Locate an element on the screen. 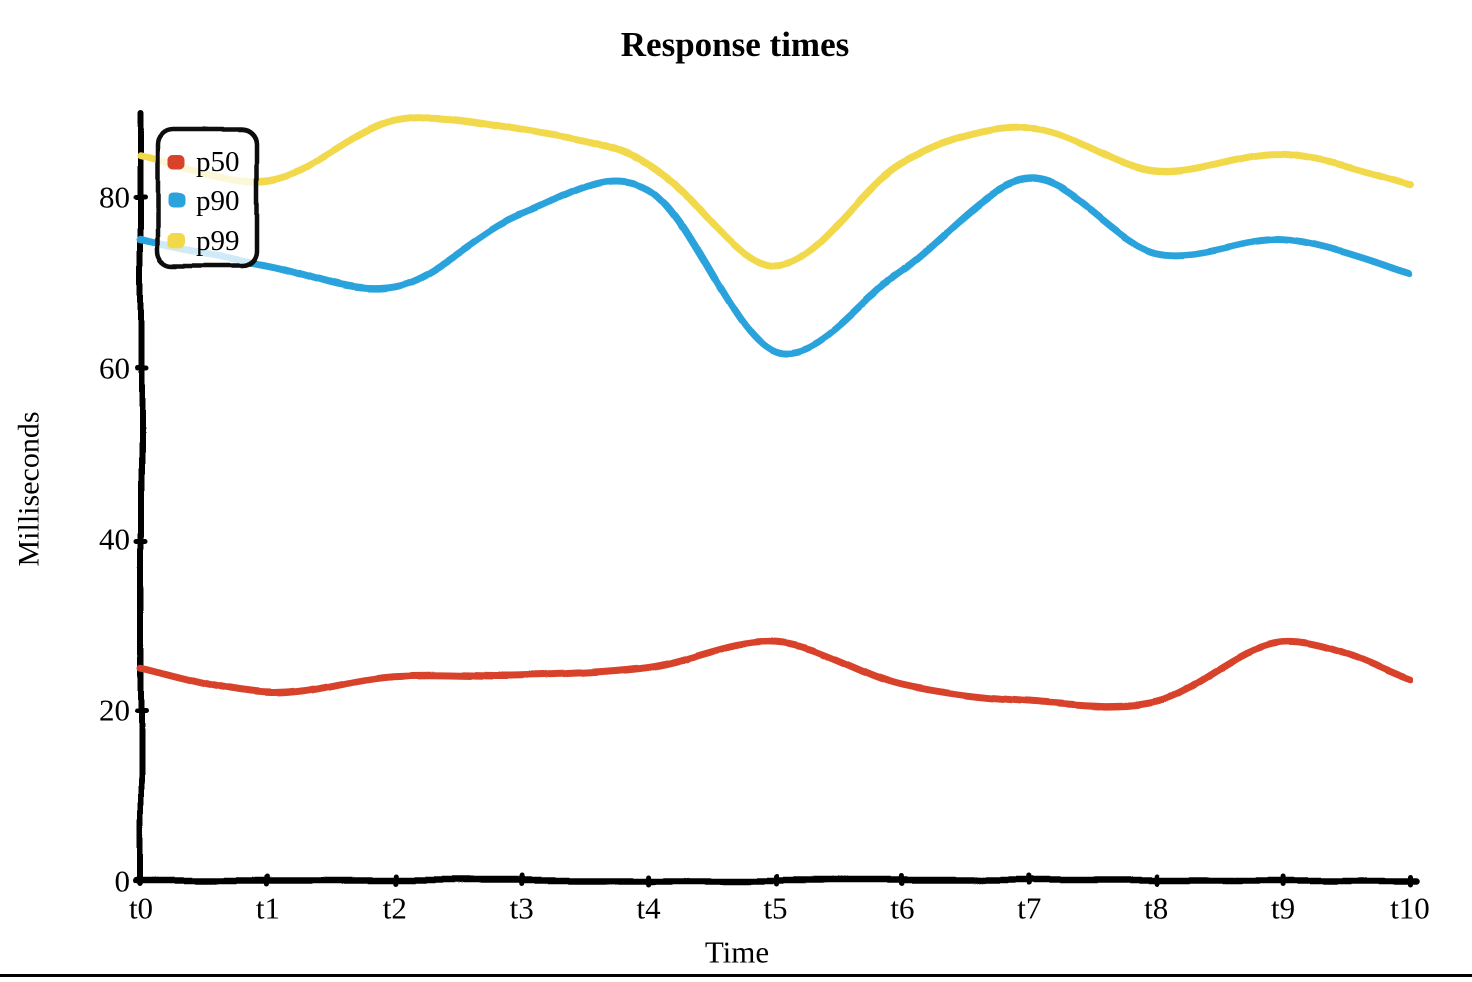  y-tick-label: 80 is located at coordinates (114, 197).